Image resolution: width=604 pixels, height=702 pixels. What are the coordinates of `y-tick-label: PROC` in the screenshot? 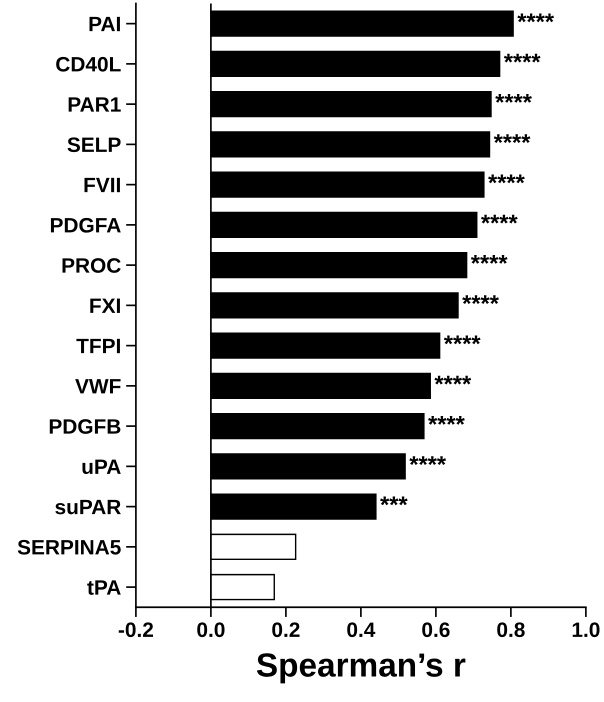 It's located at (91, 265).